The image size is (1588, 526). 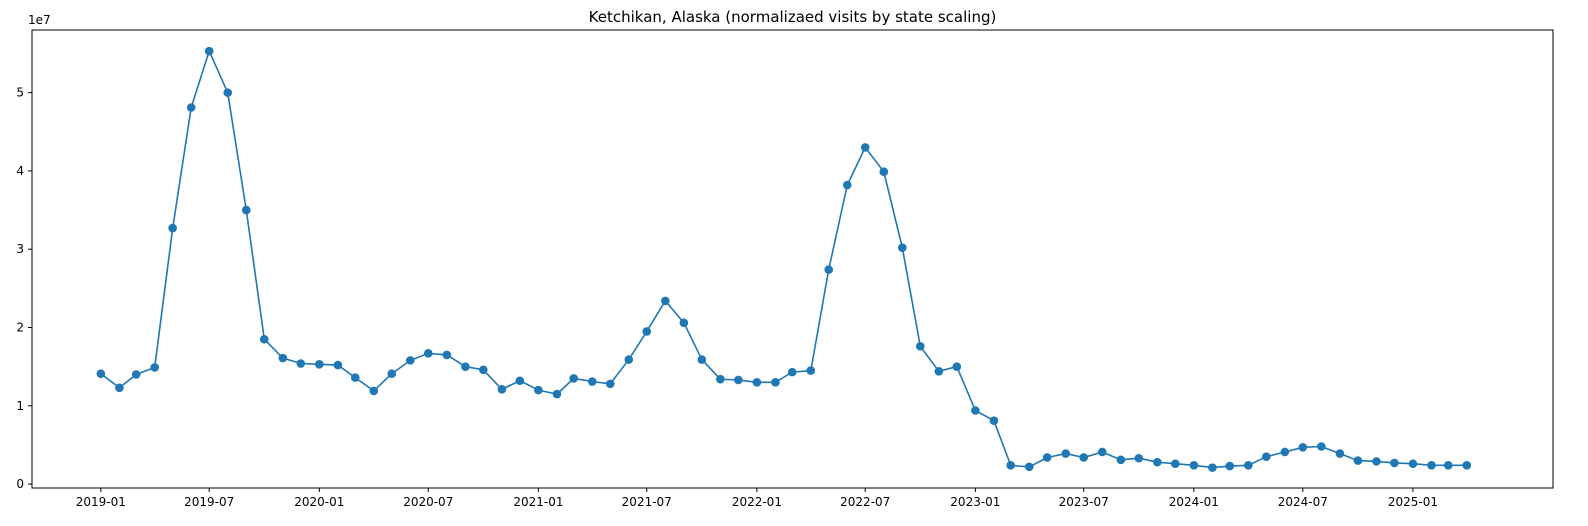 I want to click on x-tick-label: 2022-07, so click(x=865, y=502).